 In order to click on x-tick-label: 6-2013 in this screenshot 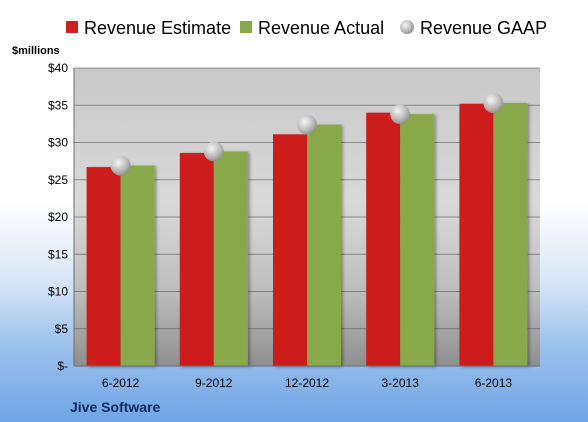, I will do `click(494, 383)`.